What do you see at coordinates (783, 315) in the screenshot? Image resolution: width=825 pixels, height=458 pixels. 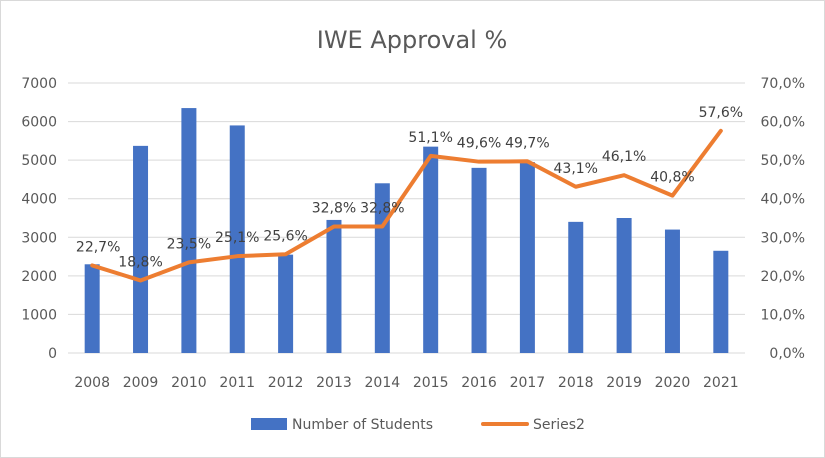 I see `y-right-tick-label: 10,0%` at bounding box center [783, 315].